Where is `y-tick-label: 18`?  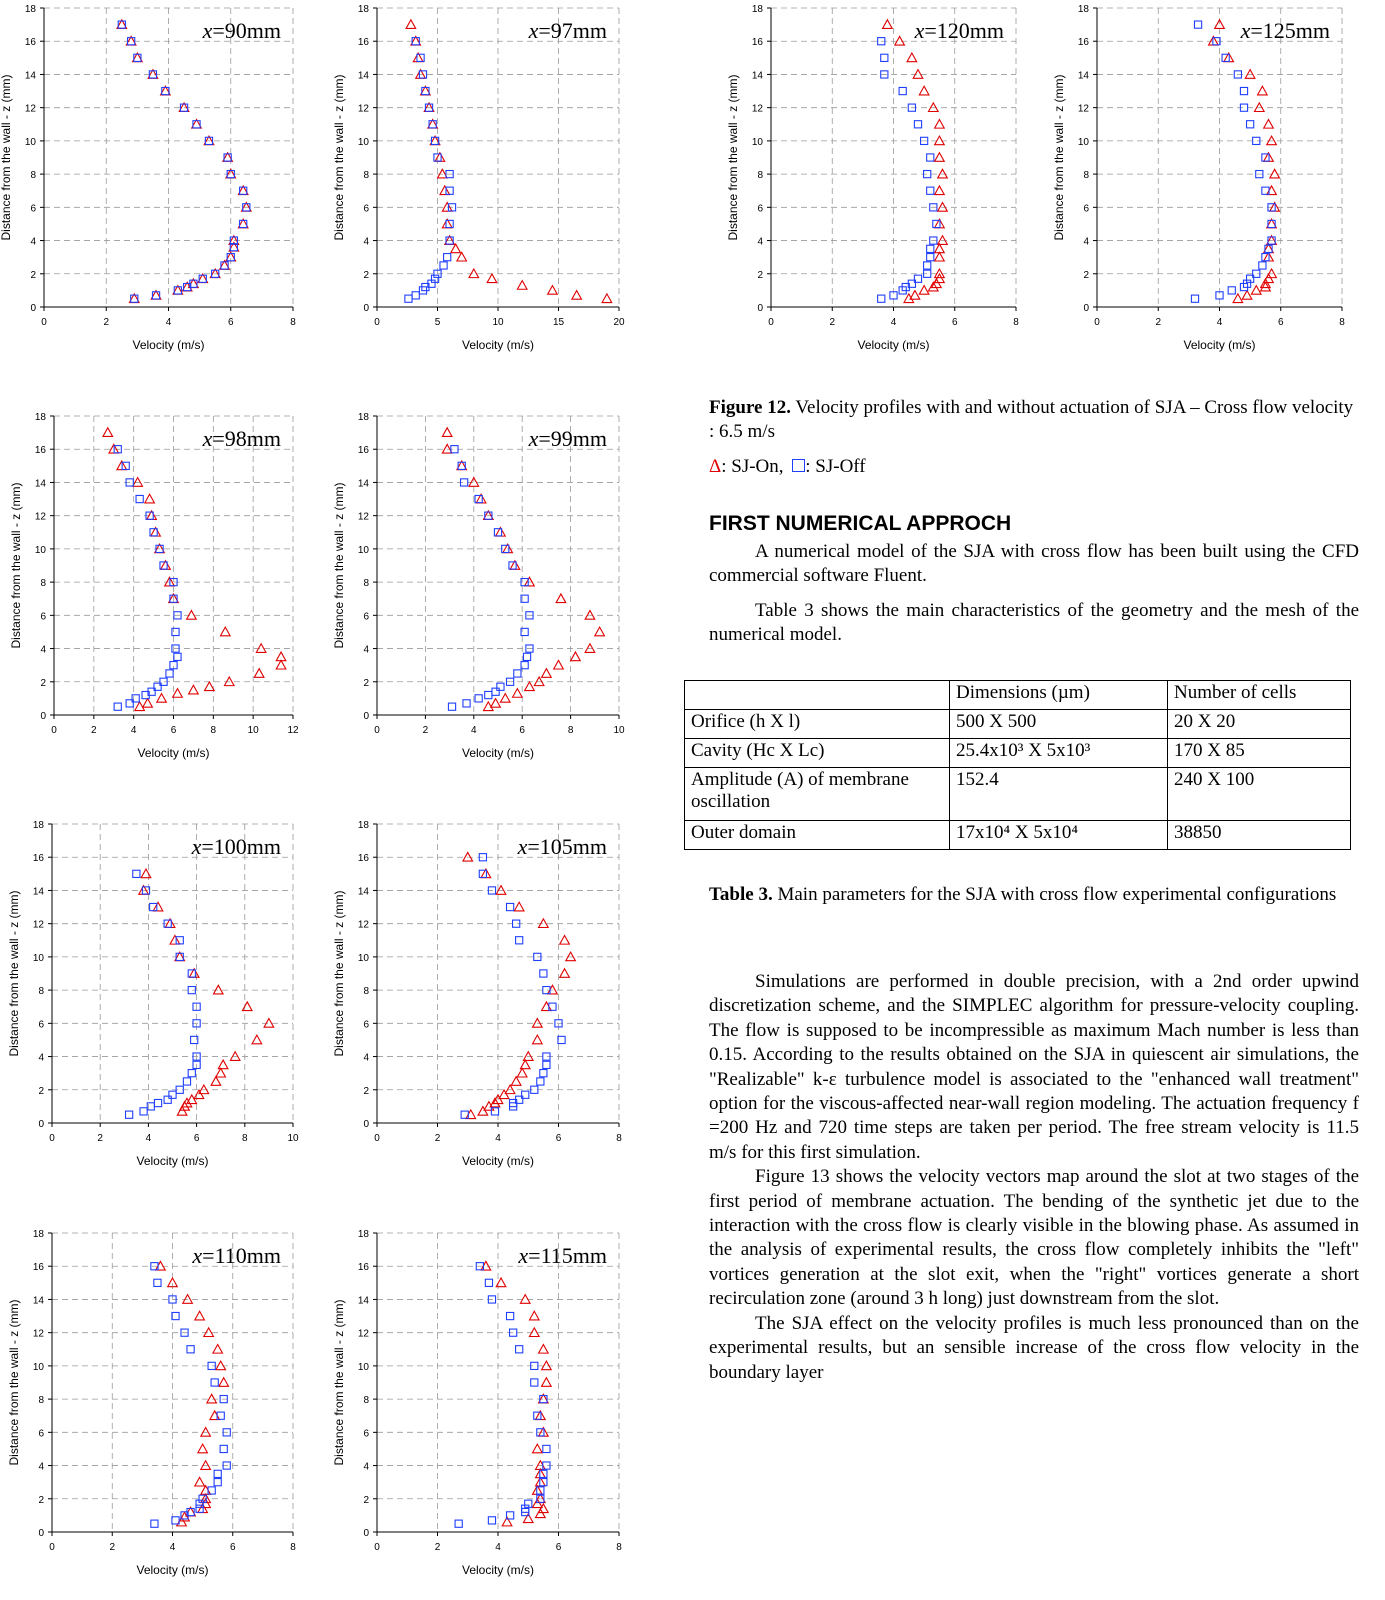
y-tick-label: 18 is located at coordinates (31, 9).